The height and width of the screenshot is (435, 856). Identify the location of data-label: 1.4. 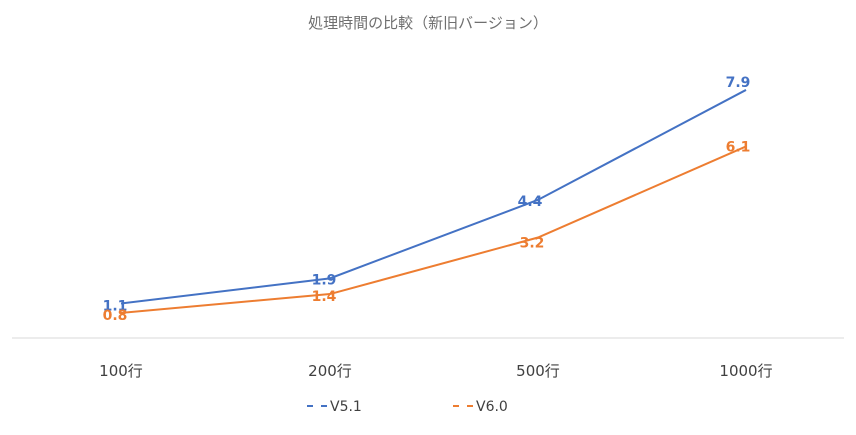
(324, 297).